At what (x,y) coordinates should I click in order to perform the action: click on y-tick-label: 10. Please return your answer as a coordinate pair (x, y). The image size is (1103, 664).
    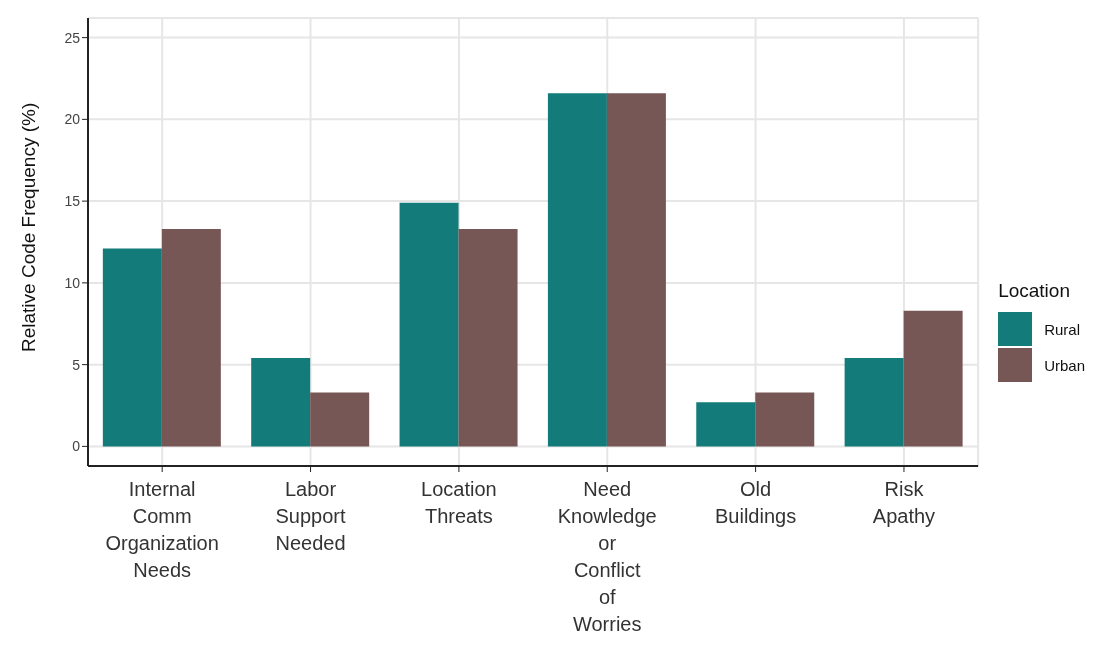
    Looking at the image, I should click on (72, 282).